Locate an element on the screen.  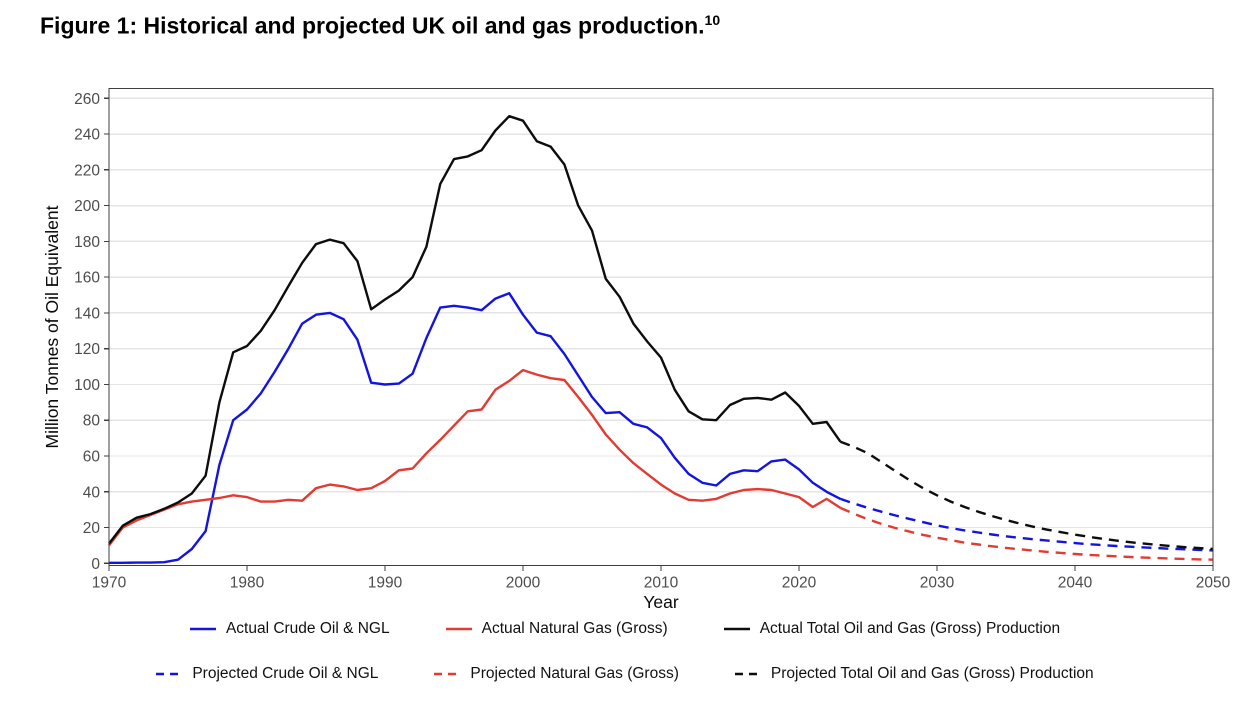
y-tick-label: 100 is located at coordinates (87, 385).